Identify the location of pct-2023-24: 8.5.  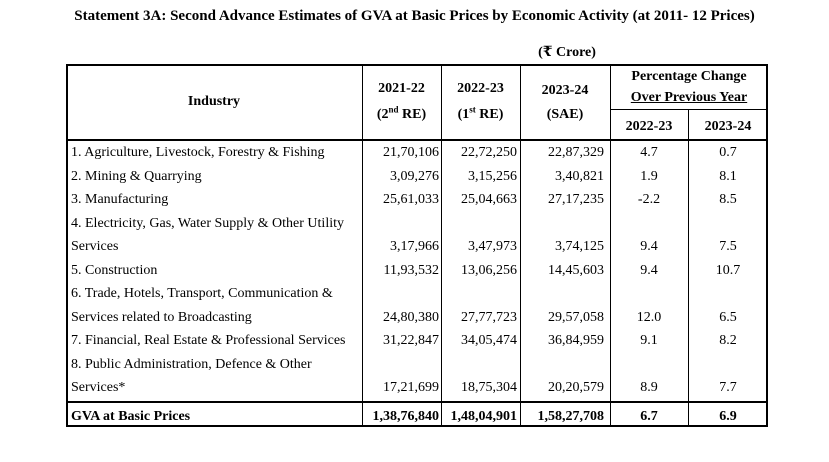
(728, 199).